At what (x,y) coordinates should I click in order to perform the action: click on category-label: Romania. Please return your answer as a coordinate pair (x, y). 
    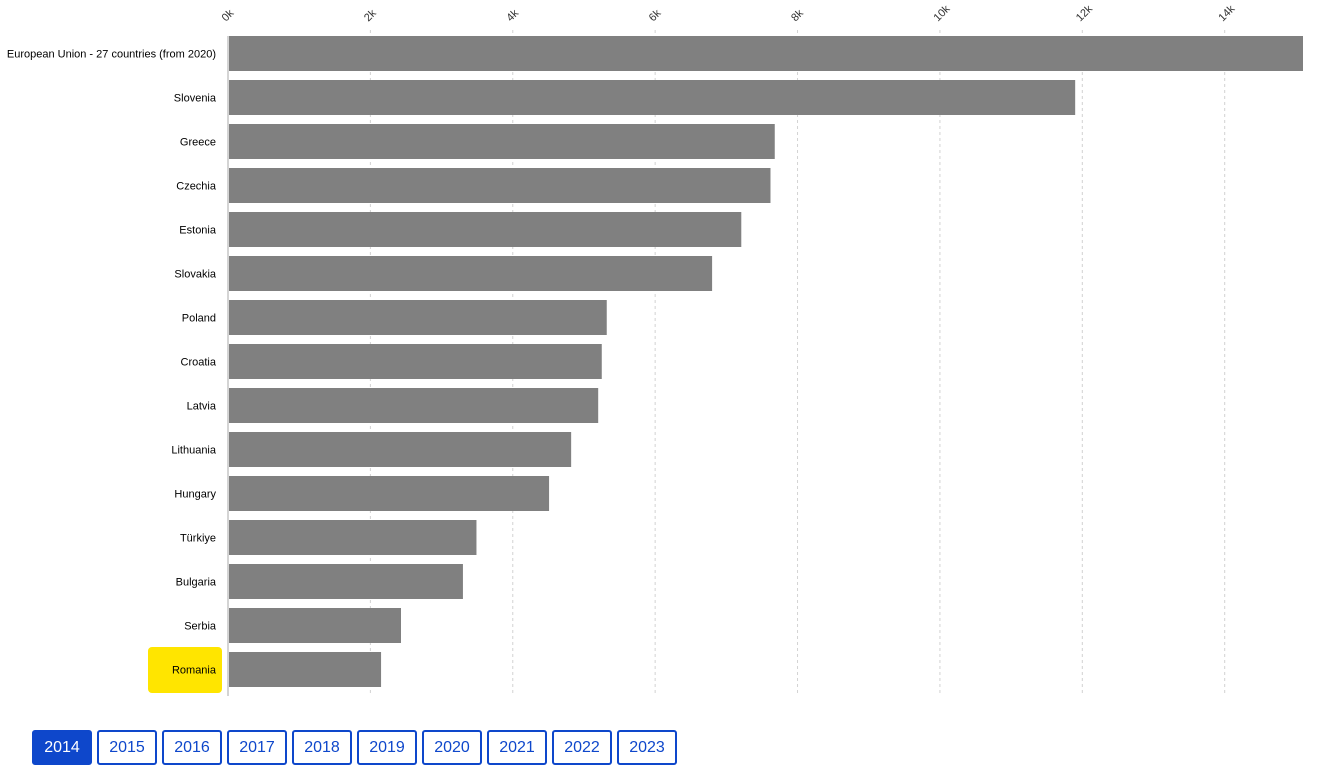
    Looking at the image, I should click on (194, 671).